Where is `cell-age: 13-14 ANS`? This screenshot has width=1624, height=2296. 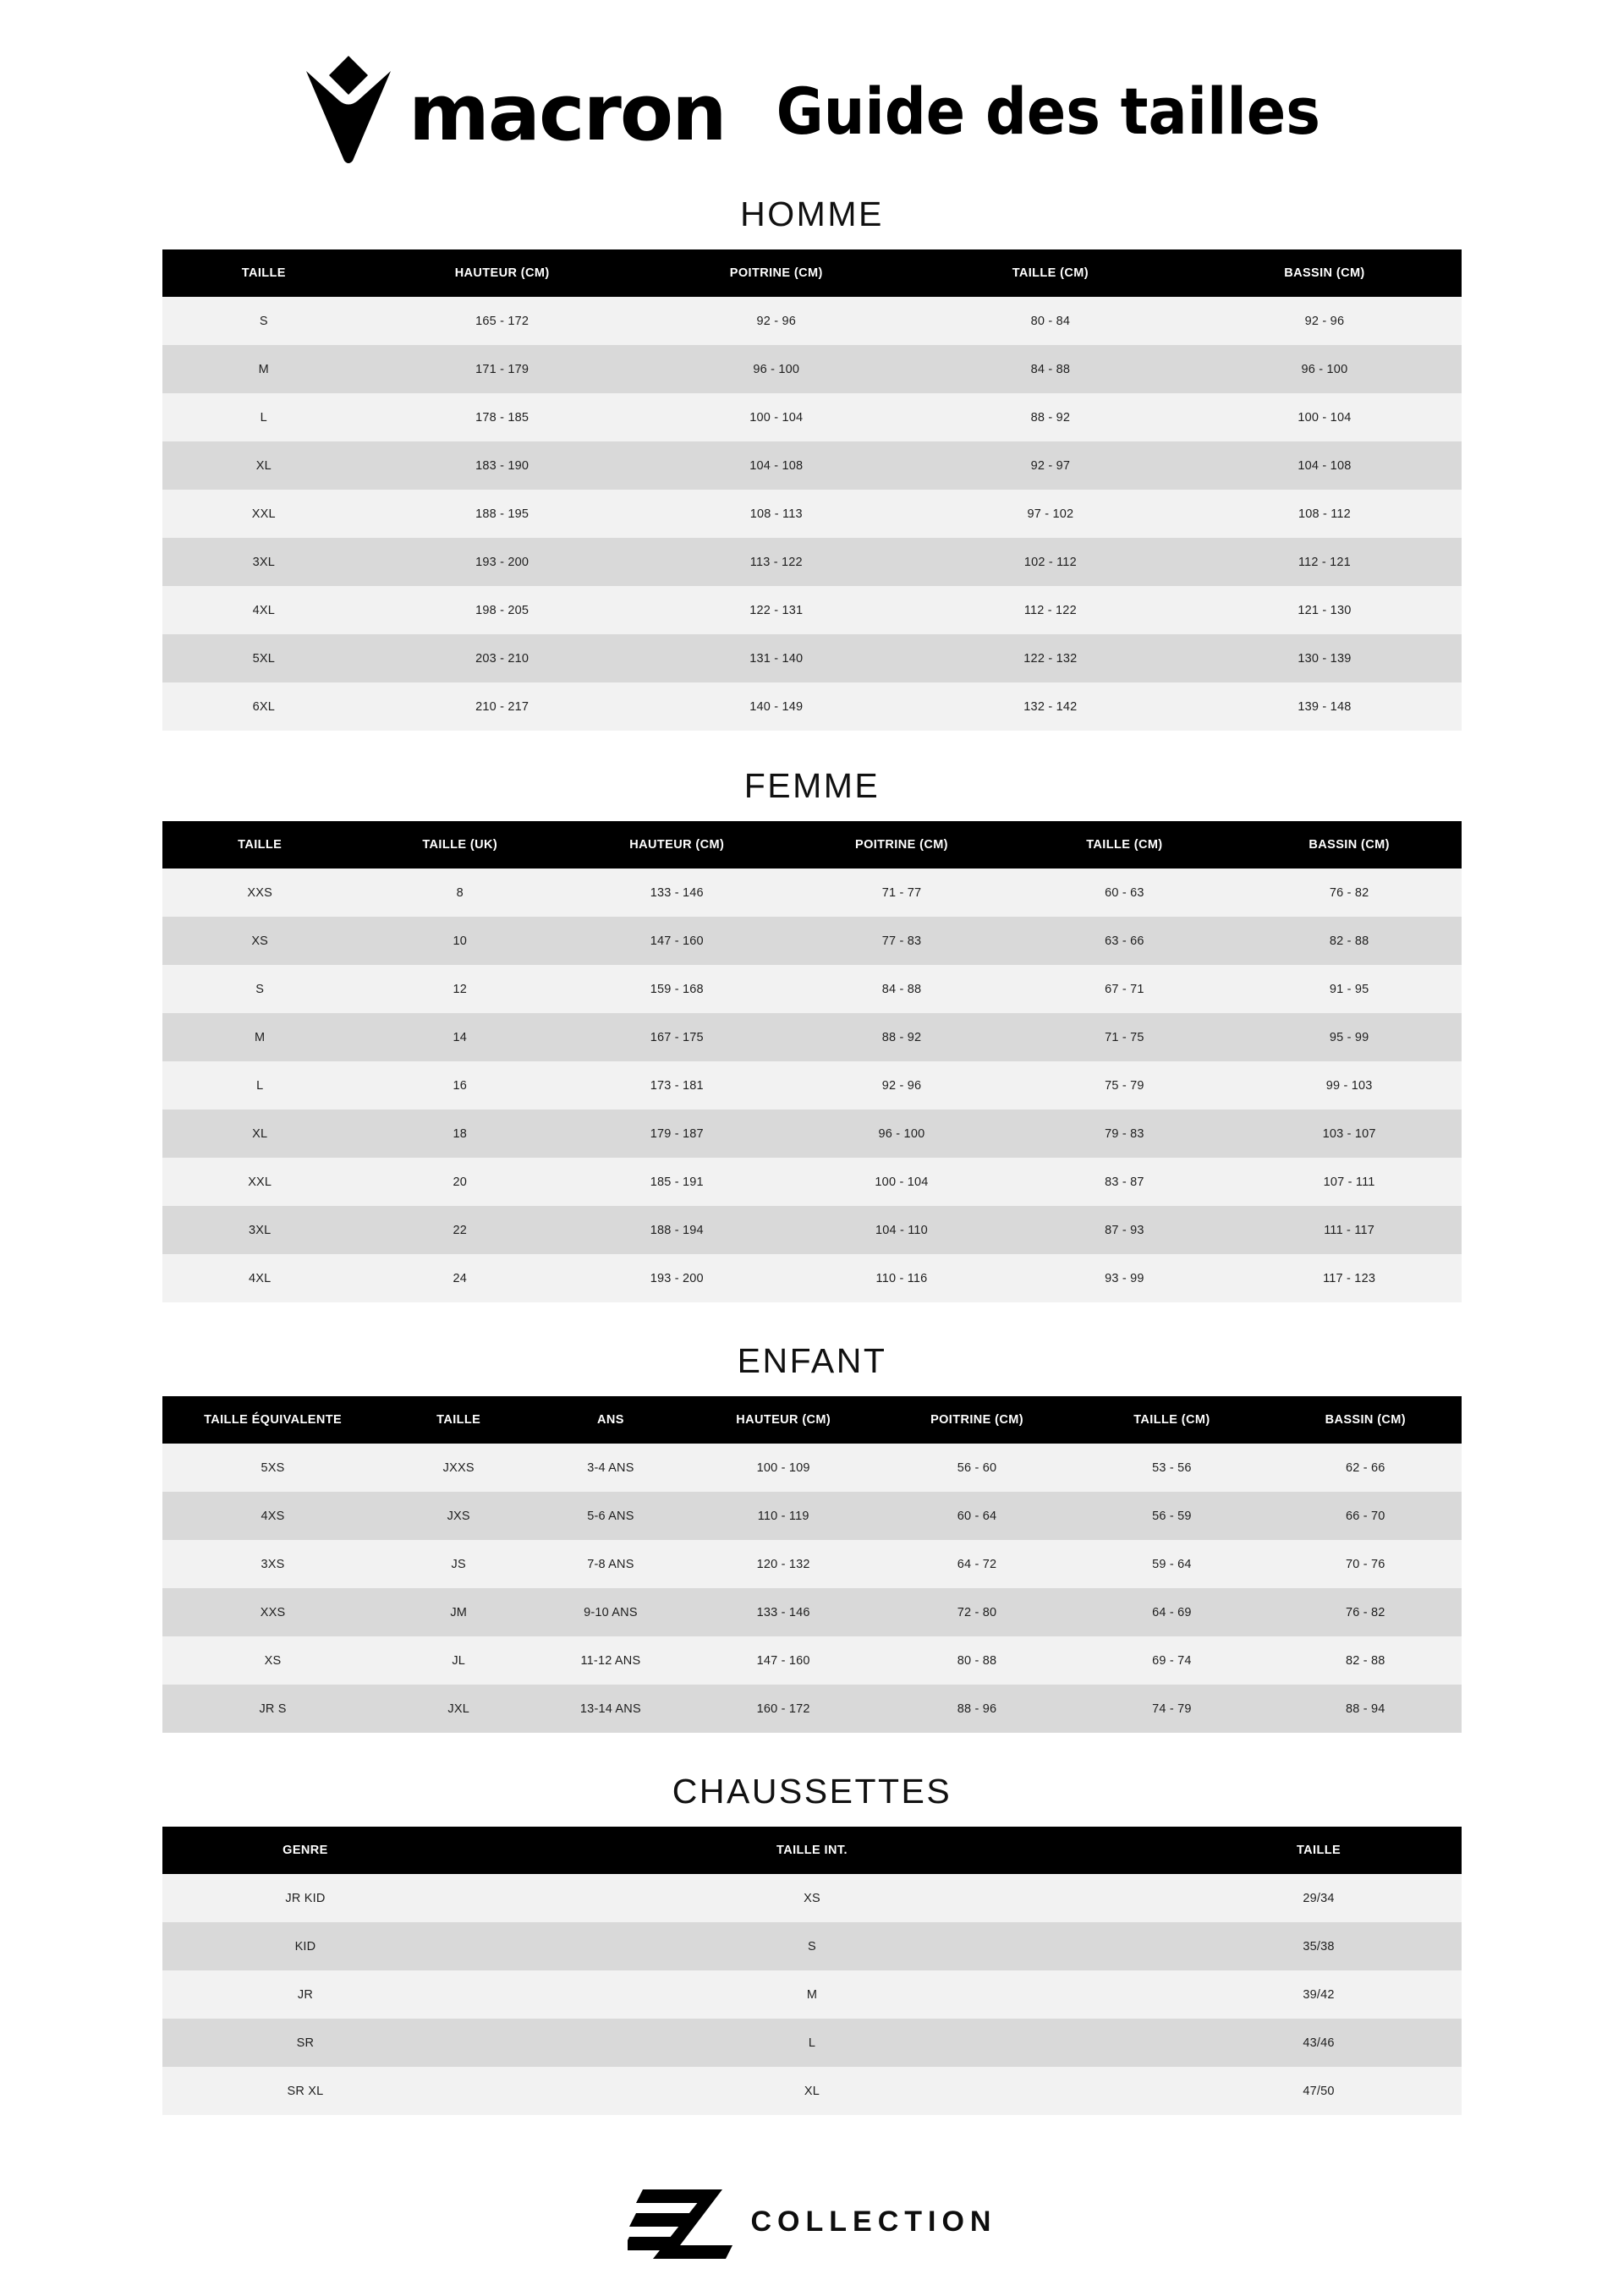
cell-age: 13-14 ANS is located at coordinates (611, 1709).